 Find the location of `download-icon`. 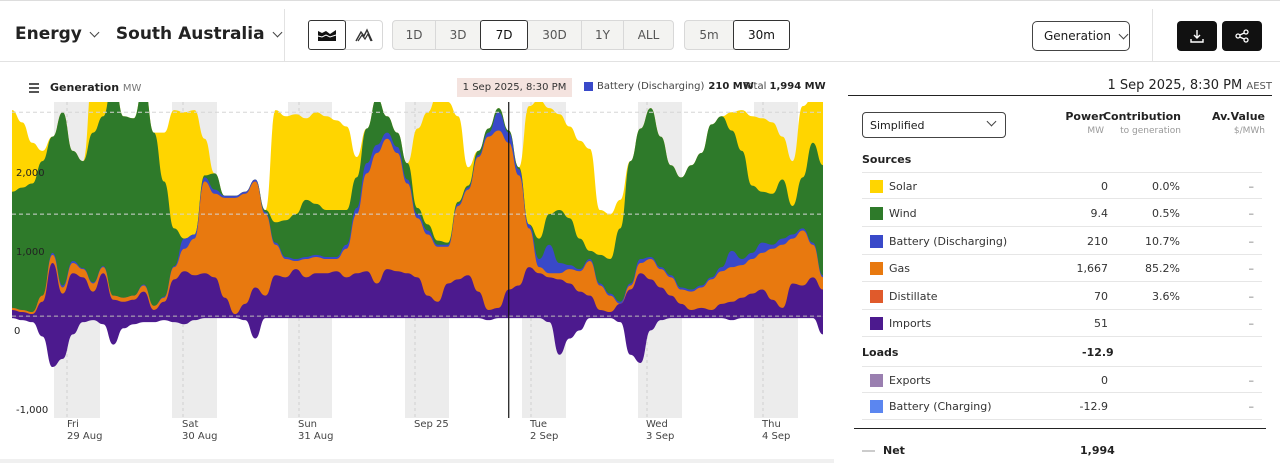

download-icon is located at coordinates (1197, 36).